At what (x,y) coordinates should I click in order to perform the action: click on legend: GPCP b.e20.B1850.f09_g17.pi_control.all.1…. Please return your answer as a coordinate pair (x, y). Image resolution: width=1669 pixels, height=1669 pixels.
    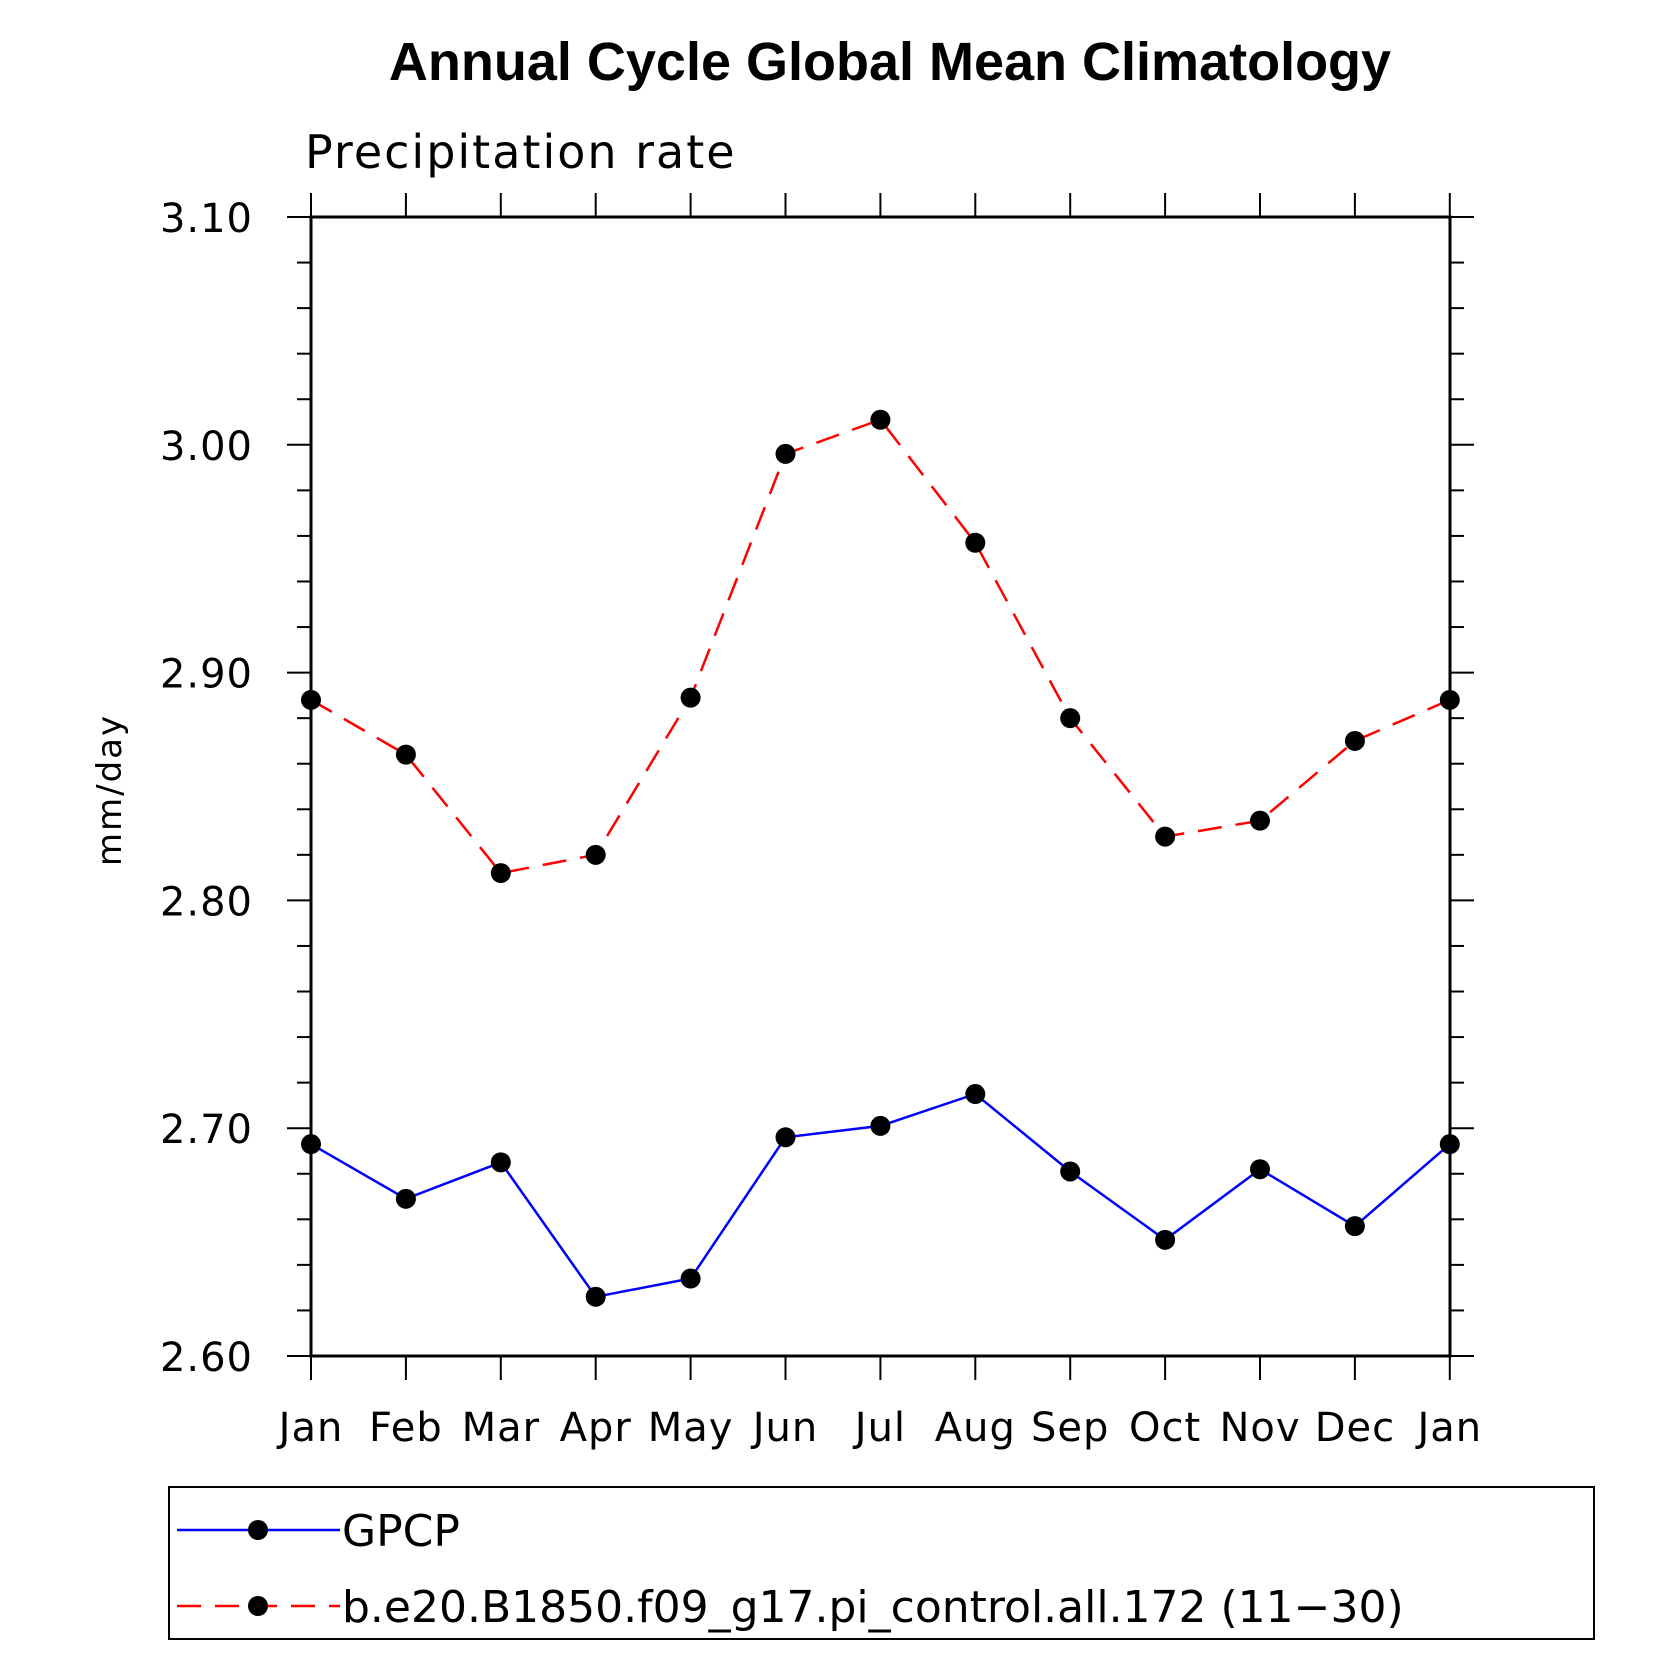
    Looking at the image, I should click on (881, 1563).